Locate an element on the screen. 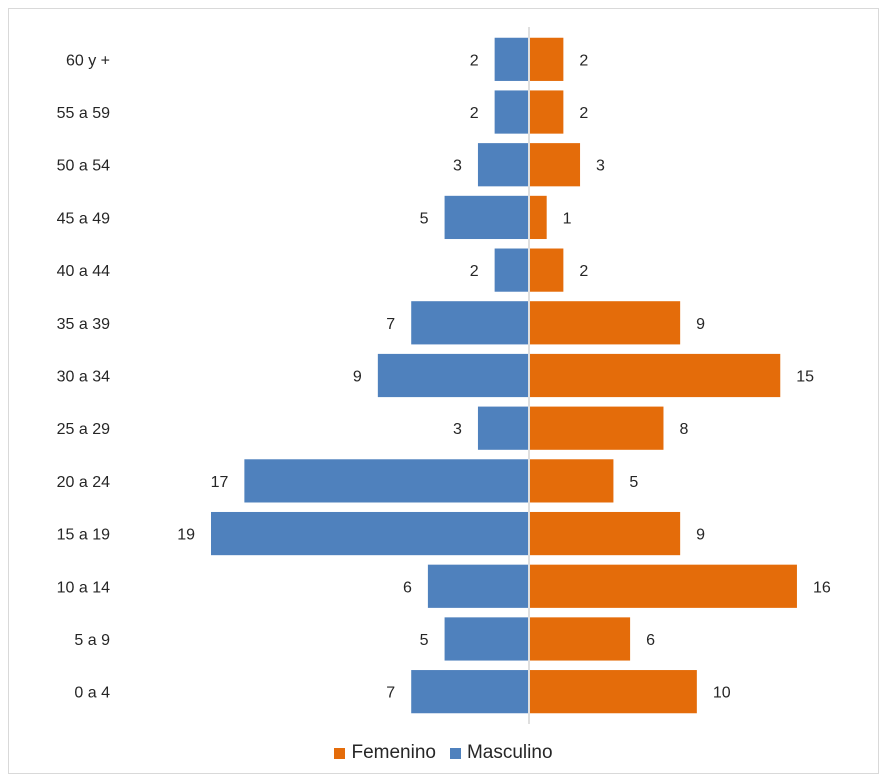 Image resolution: width=887 pixels, height=782 pixels. category-label: 45 a 49 is located at coordinates (83, 218).